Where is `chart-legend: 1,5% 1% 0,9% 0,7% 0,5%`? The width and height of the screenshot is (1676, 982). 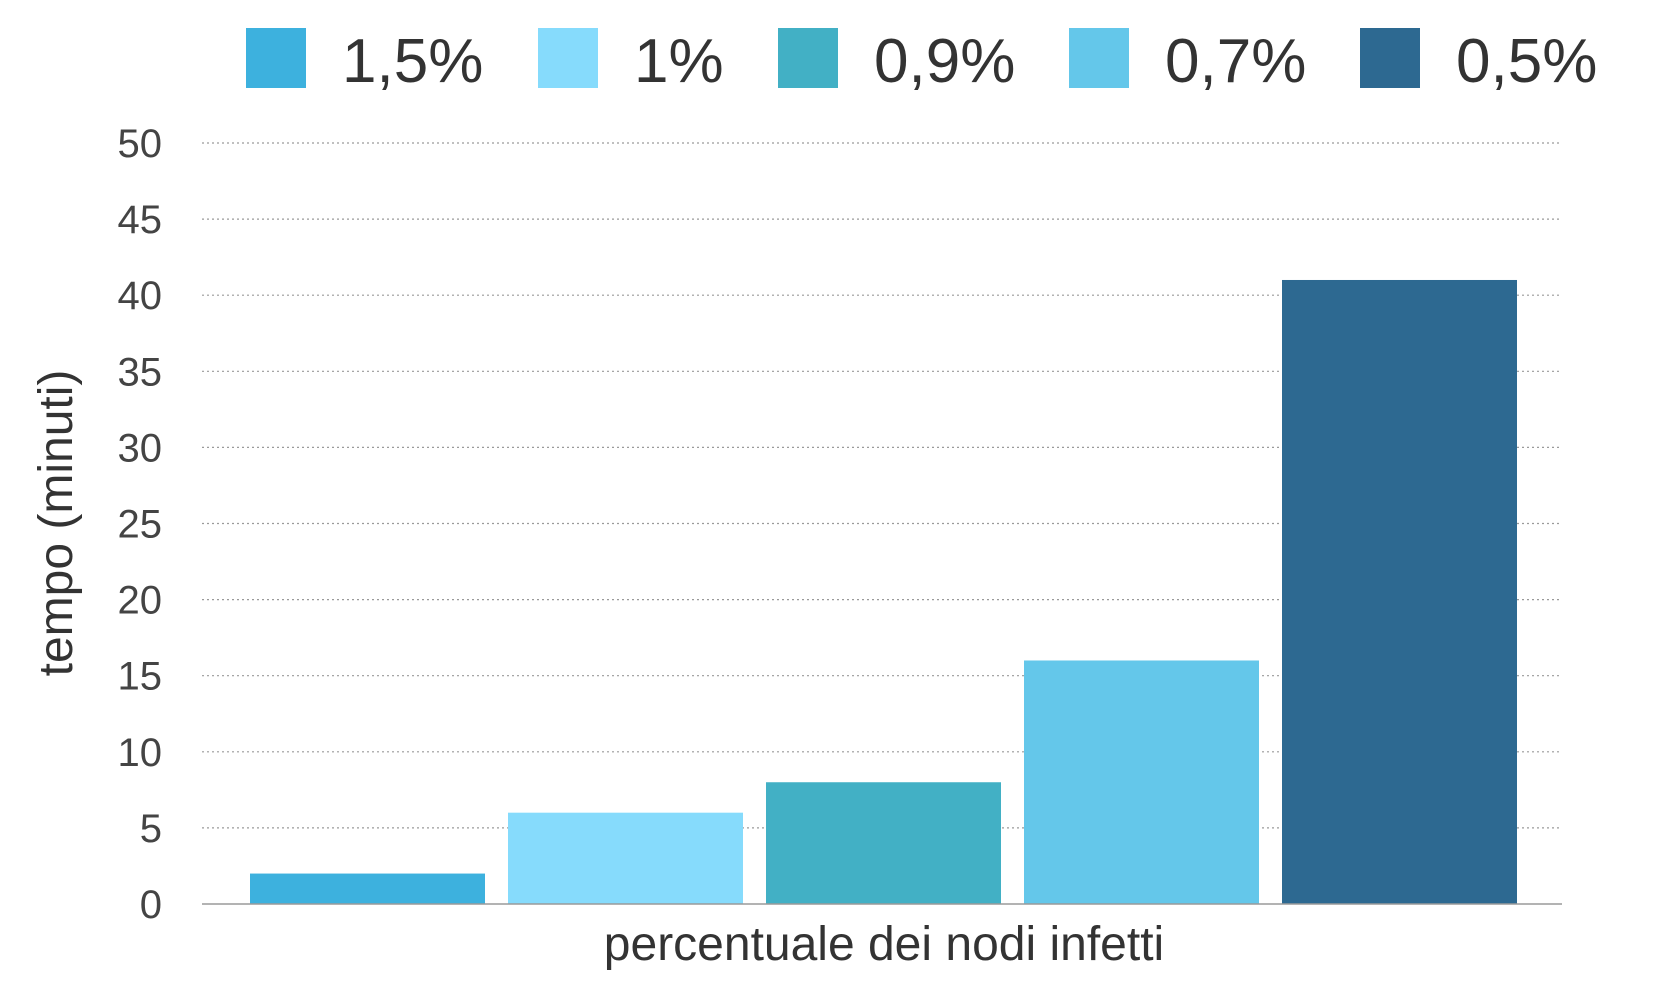
chart-legend: 1,5% 1% 0,9% 0,7% 0,5% is located at coordinates (921, 61).